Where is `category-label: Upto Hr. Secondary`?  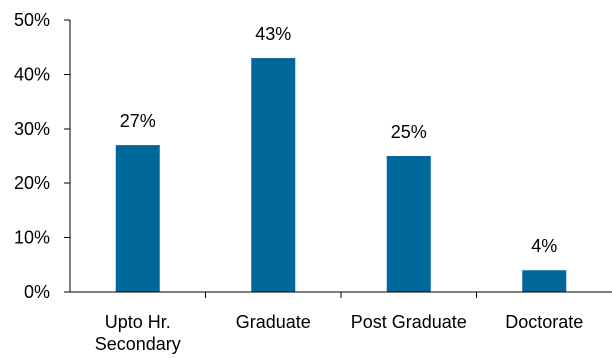 category-label: Upto Hr. Secondary is located at coordinates (138, 333).